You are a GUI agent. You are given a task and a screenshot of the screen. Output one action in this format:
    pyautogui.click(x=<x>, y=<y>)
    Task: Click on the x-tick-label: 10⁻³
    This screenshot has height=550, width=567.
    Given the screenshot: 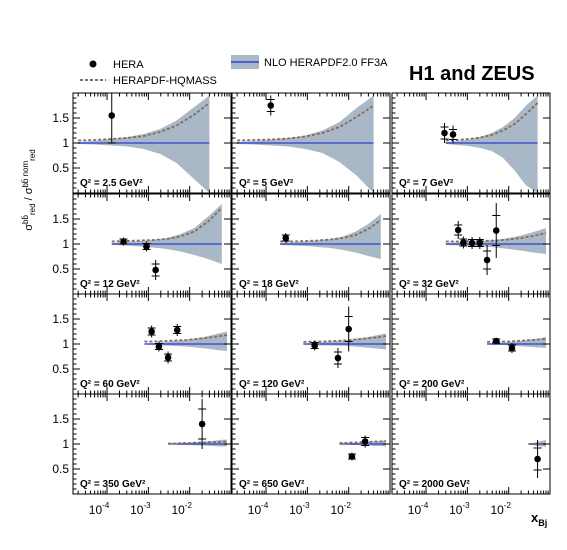 What is the action you would take?
    pyautogui.click(x=459, y=509)
    